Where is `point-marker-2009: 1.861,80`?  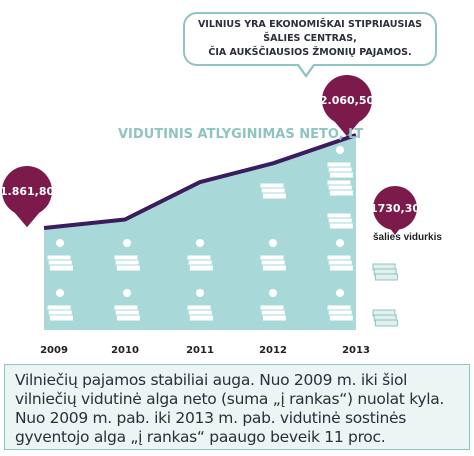
point-marker-2009: 1.861,80 is located at coordinates (27, 197).